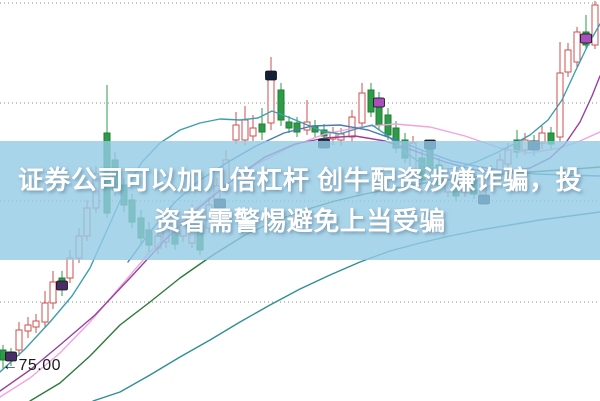 This screenshot has height=401, width=600. Describe the element at coordinates (300, 221) in the screenshot. I see `headline-line-2: 资者需警惕避免上当受骗` at that location.